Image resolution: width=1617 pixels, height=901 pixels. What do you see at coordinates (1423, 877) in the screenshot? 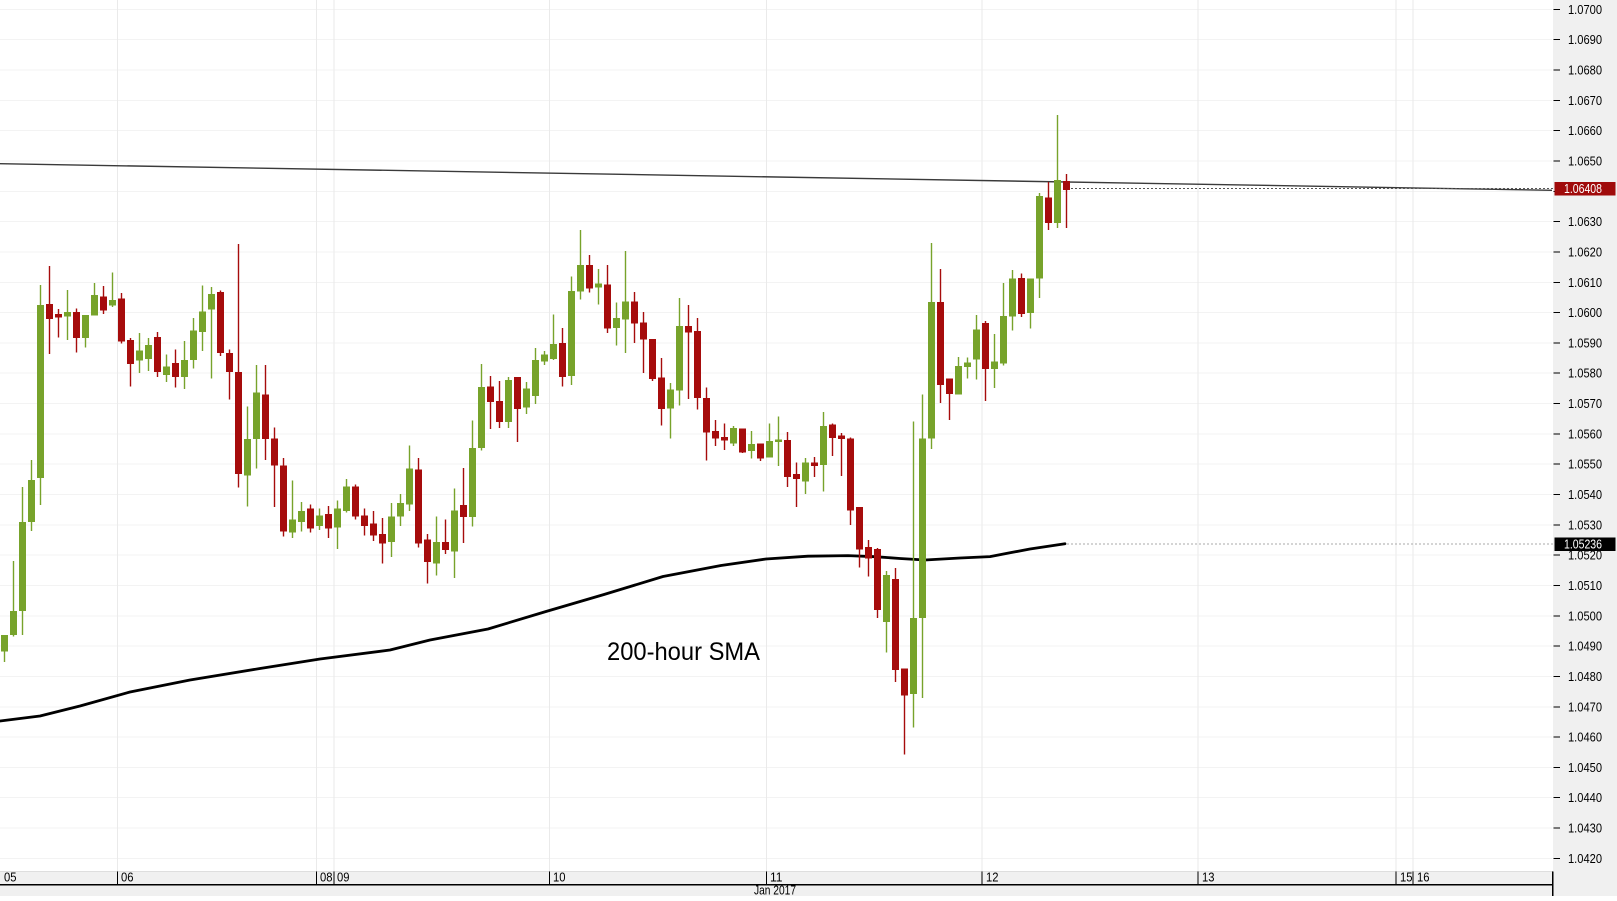
I see `svg-text: 16` at bounding box center [1423, 877].